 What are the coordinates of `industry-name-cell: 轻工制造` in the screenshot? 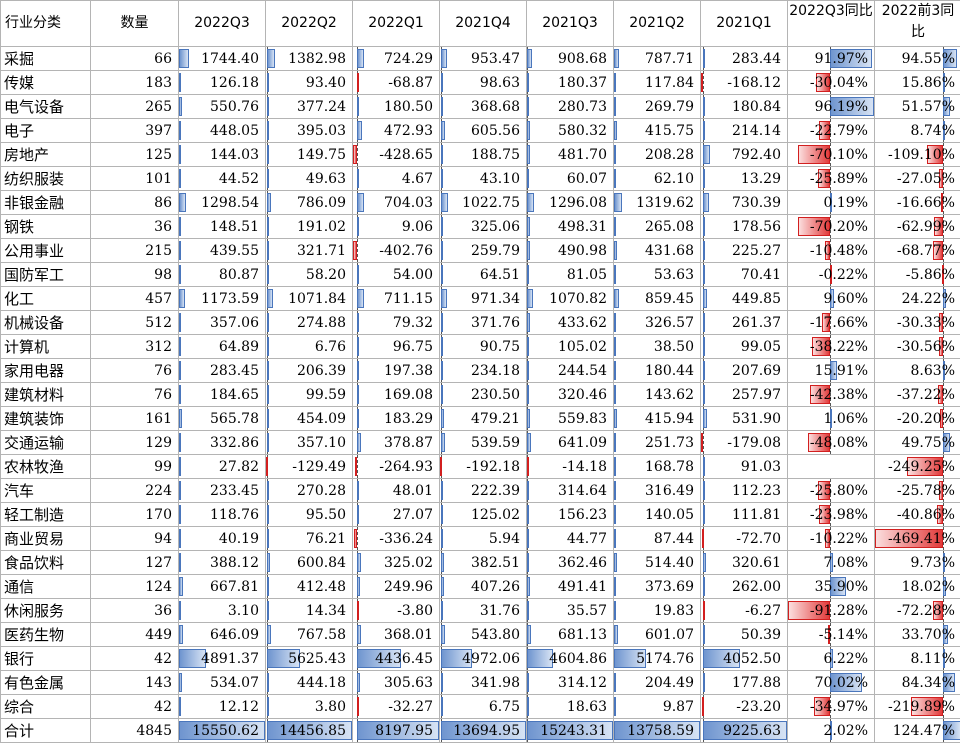 It's located at (45, 514).